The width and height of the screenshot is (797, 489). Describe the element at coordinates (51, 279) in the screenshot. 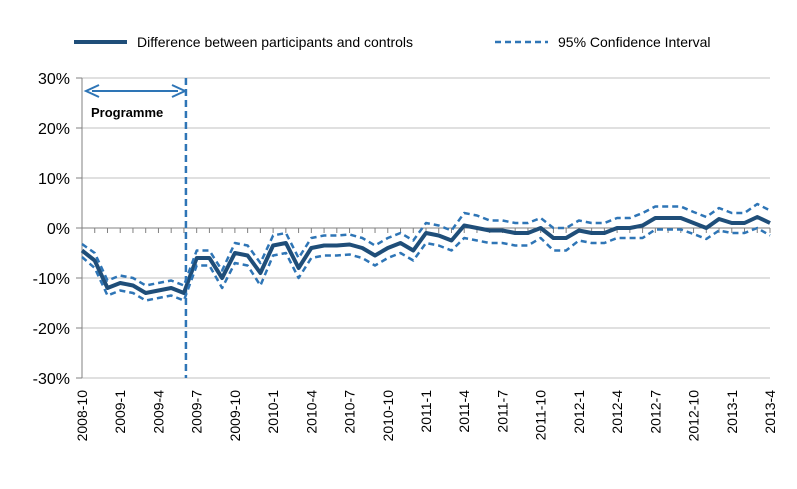

I see `y-tick-label: -10%` at that location.